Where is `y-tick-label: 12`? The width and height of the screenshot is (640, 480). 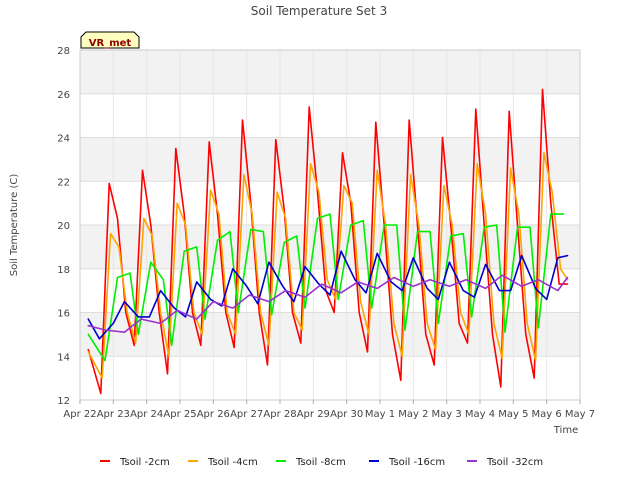
y-tick-label: 12 is located at coordinates (63, 401).